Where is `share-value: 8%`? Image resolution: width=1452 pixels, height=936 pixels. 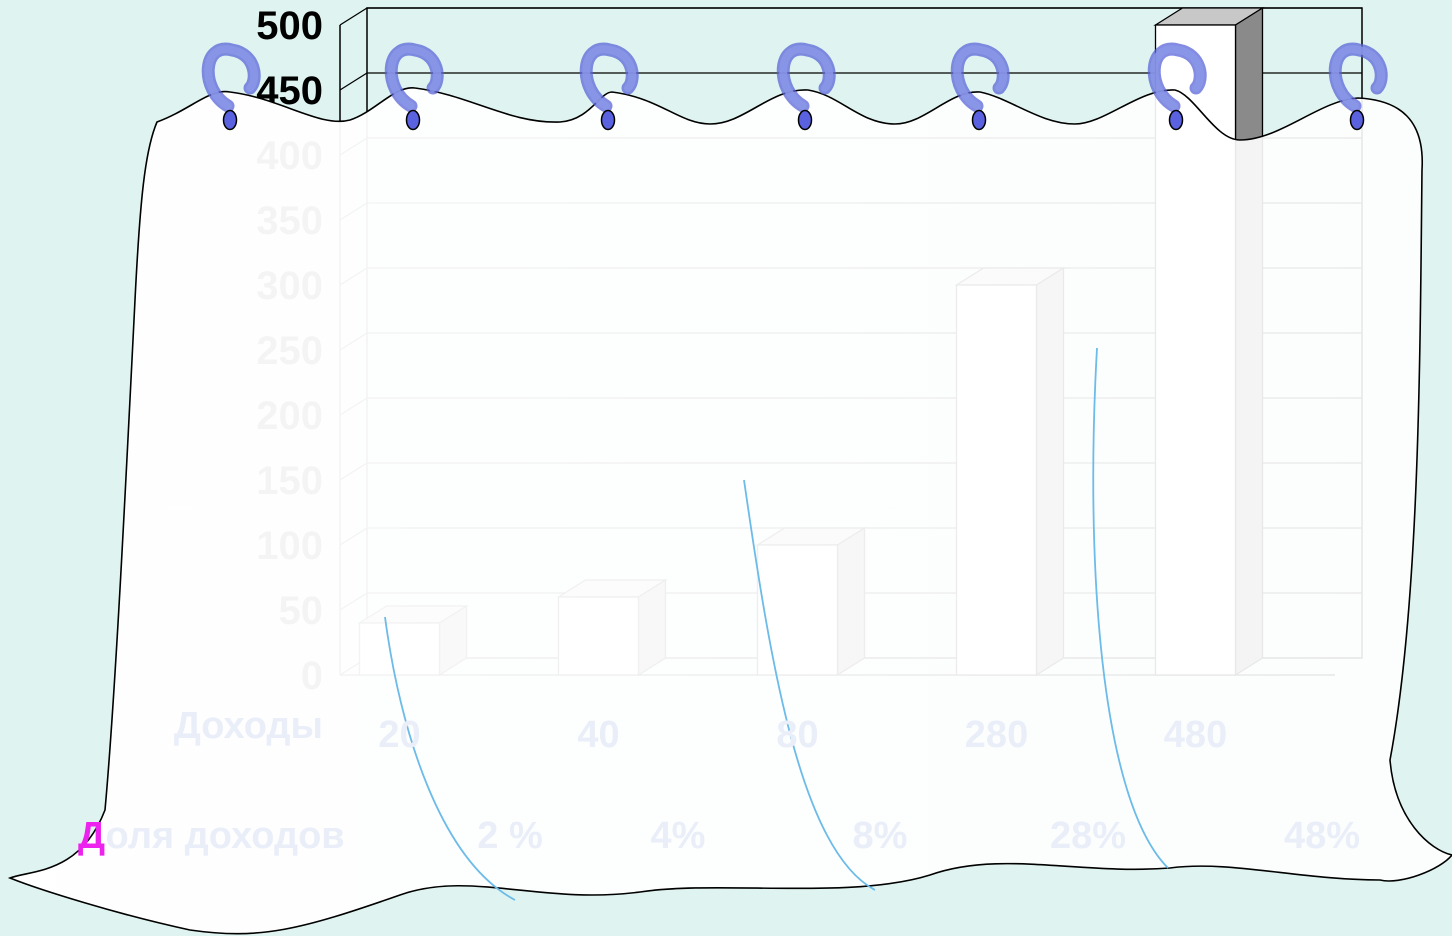 share-value: 8% is located at coordinates (880, 836).